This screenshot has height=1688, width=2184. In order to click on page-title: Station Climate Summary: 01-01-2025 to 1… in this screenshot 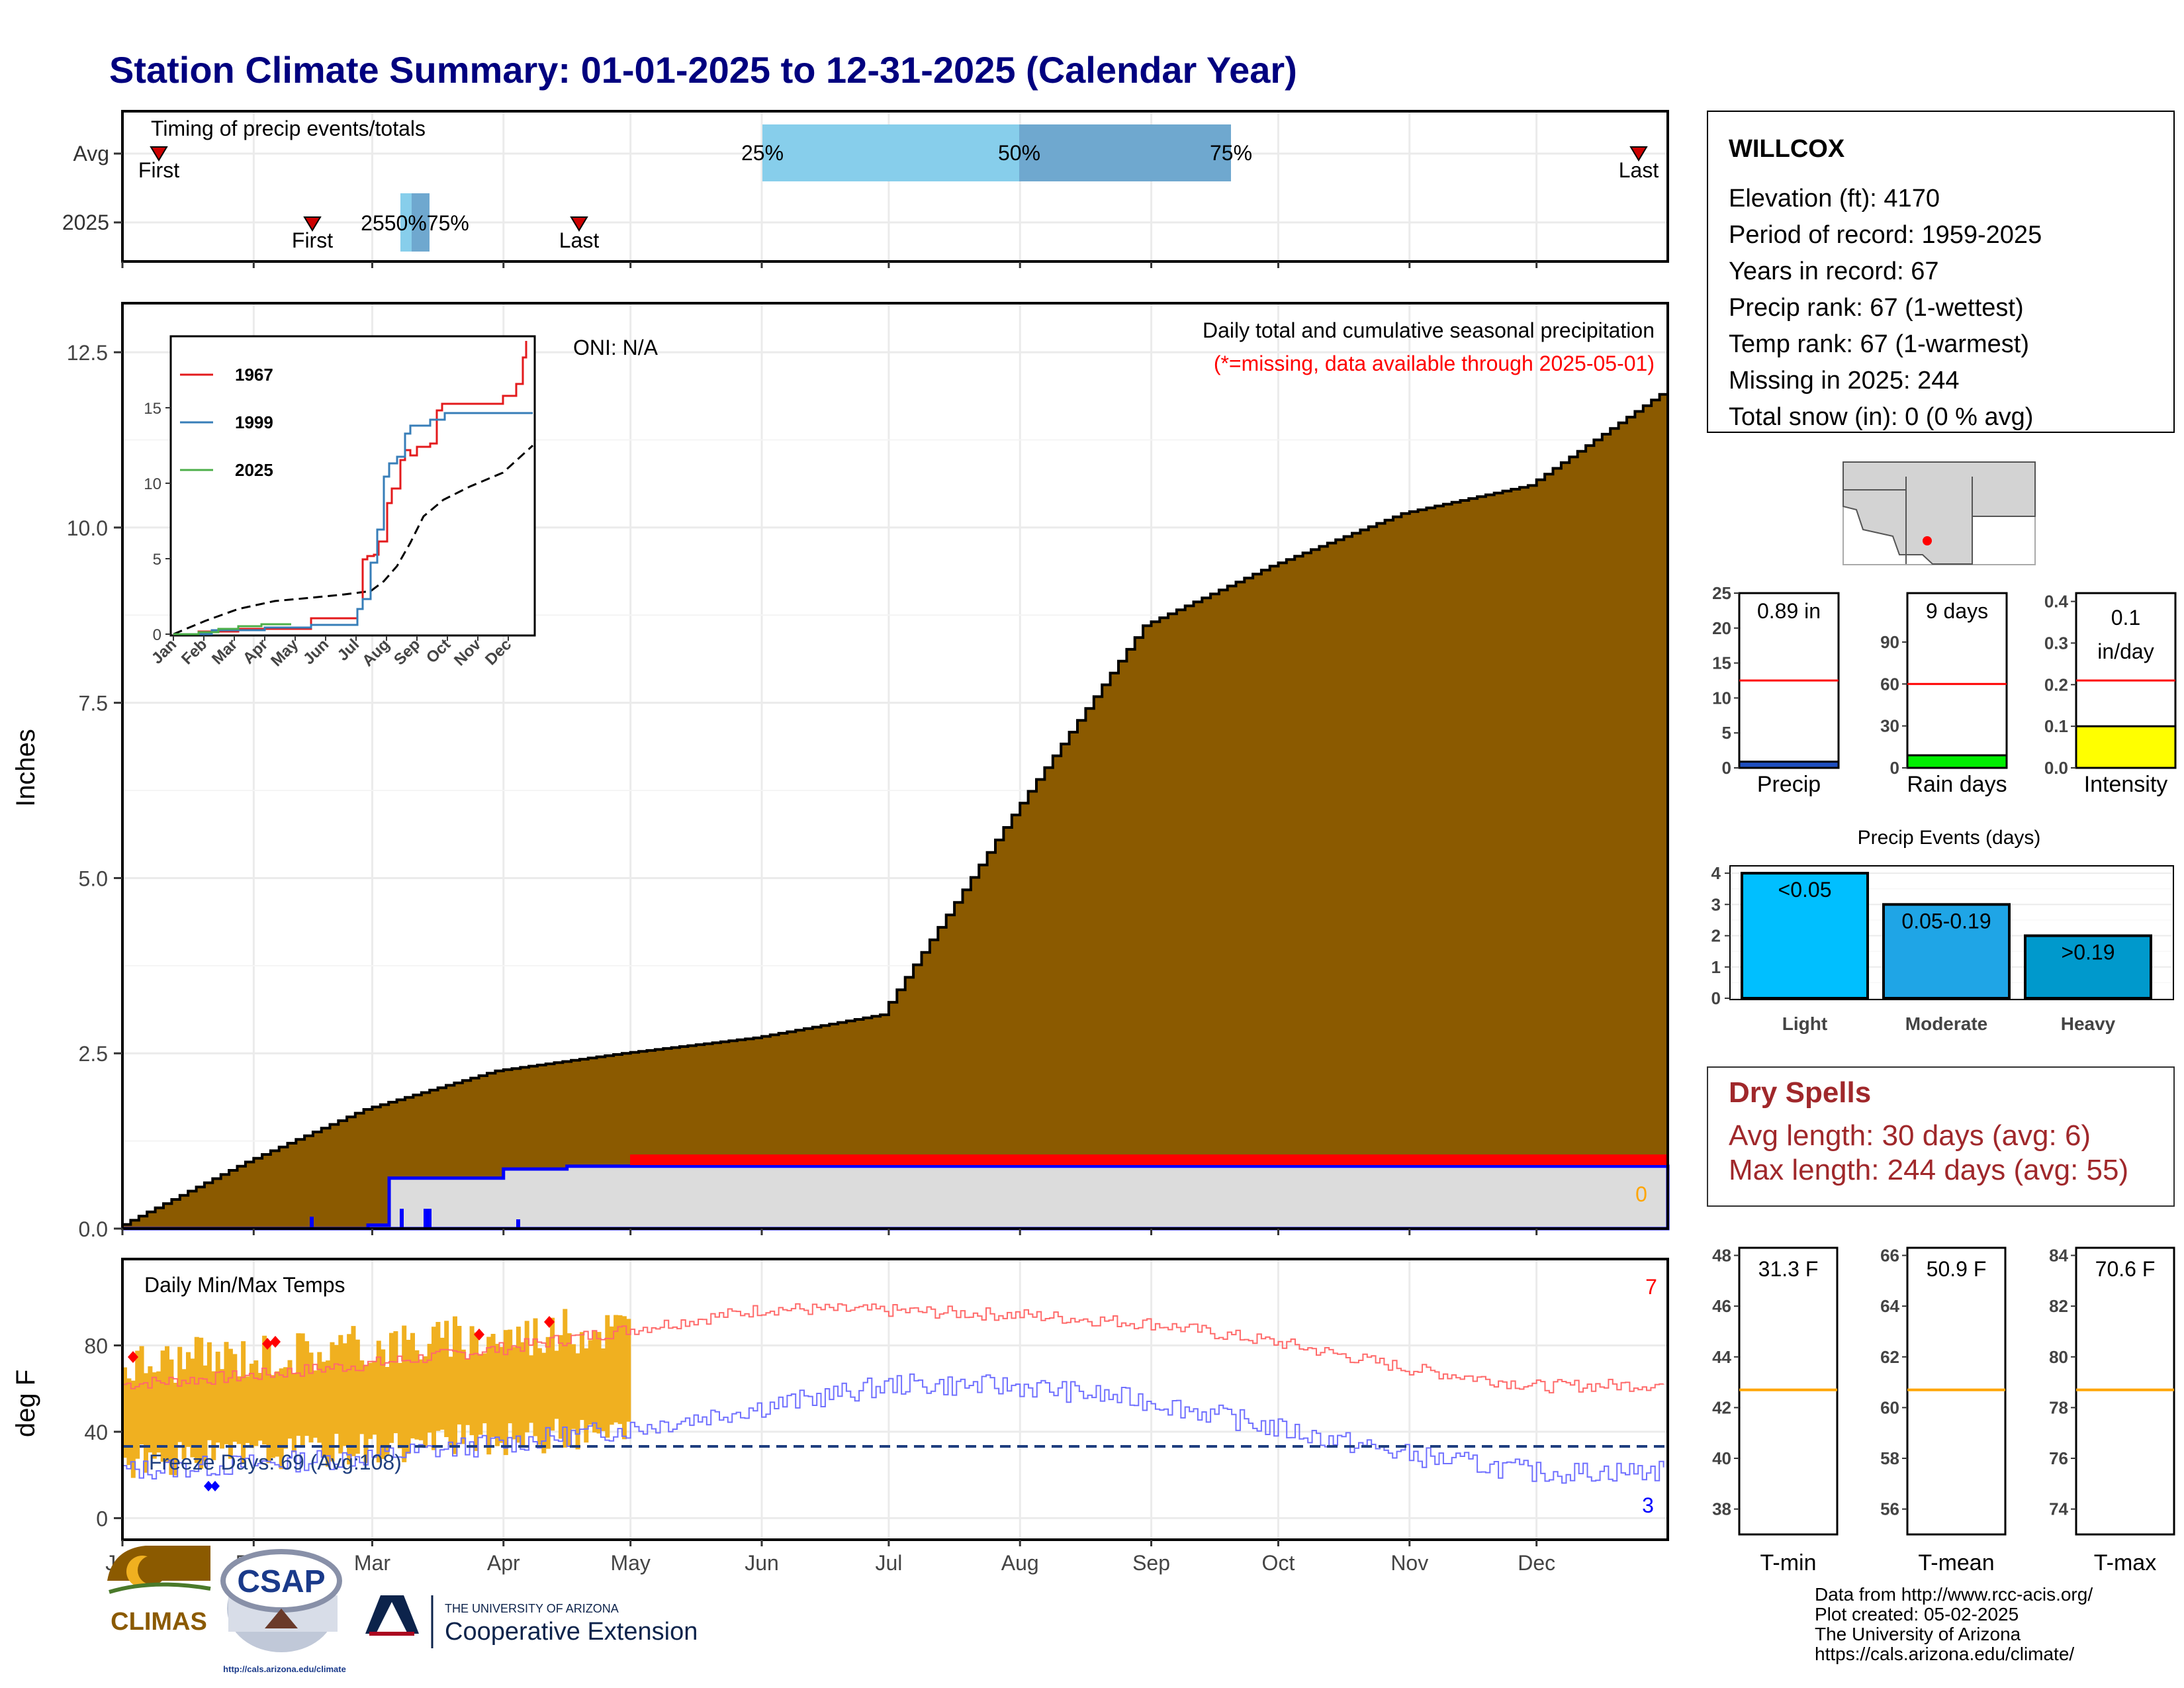, I will do `click(703, 70)`.